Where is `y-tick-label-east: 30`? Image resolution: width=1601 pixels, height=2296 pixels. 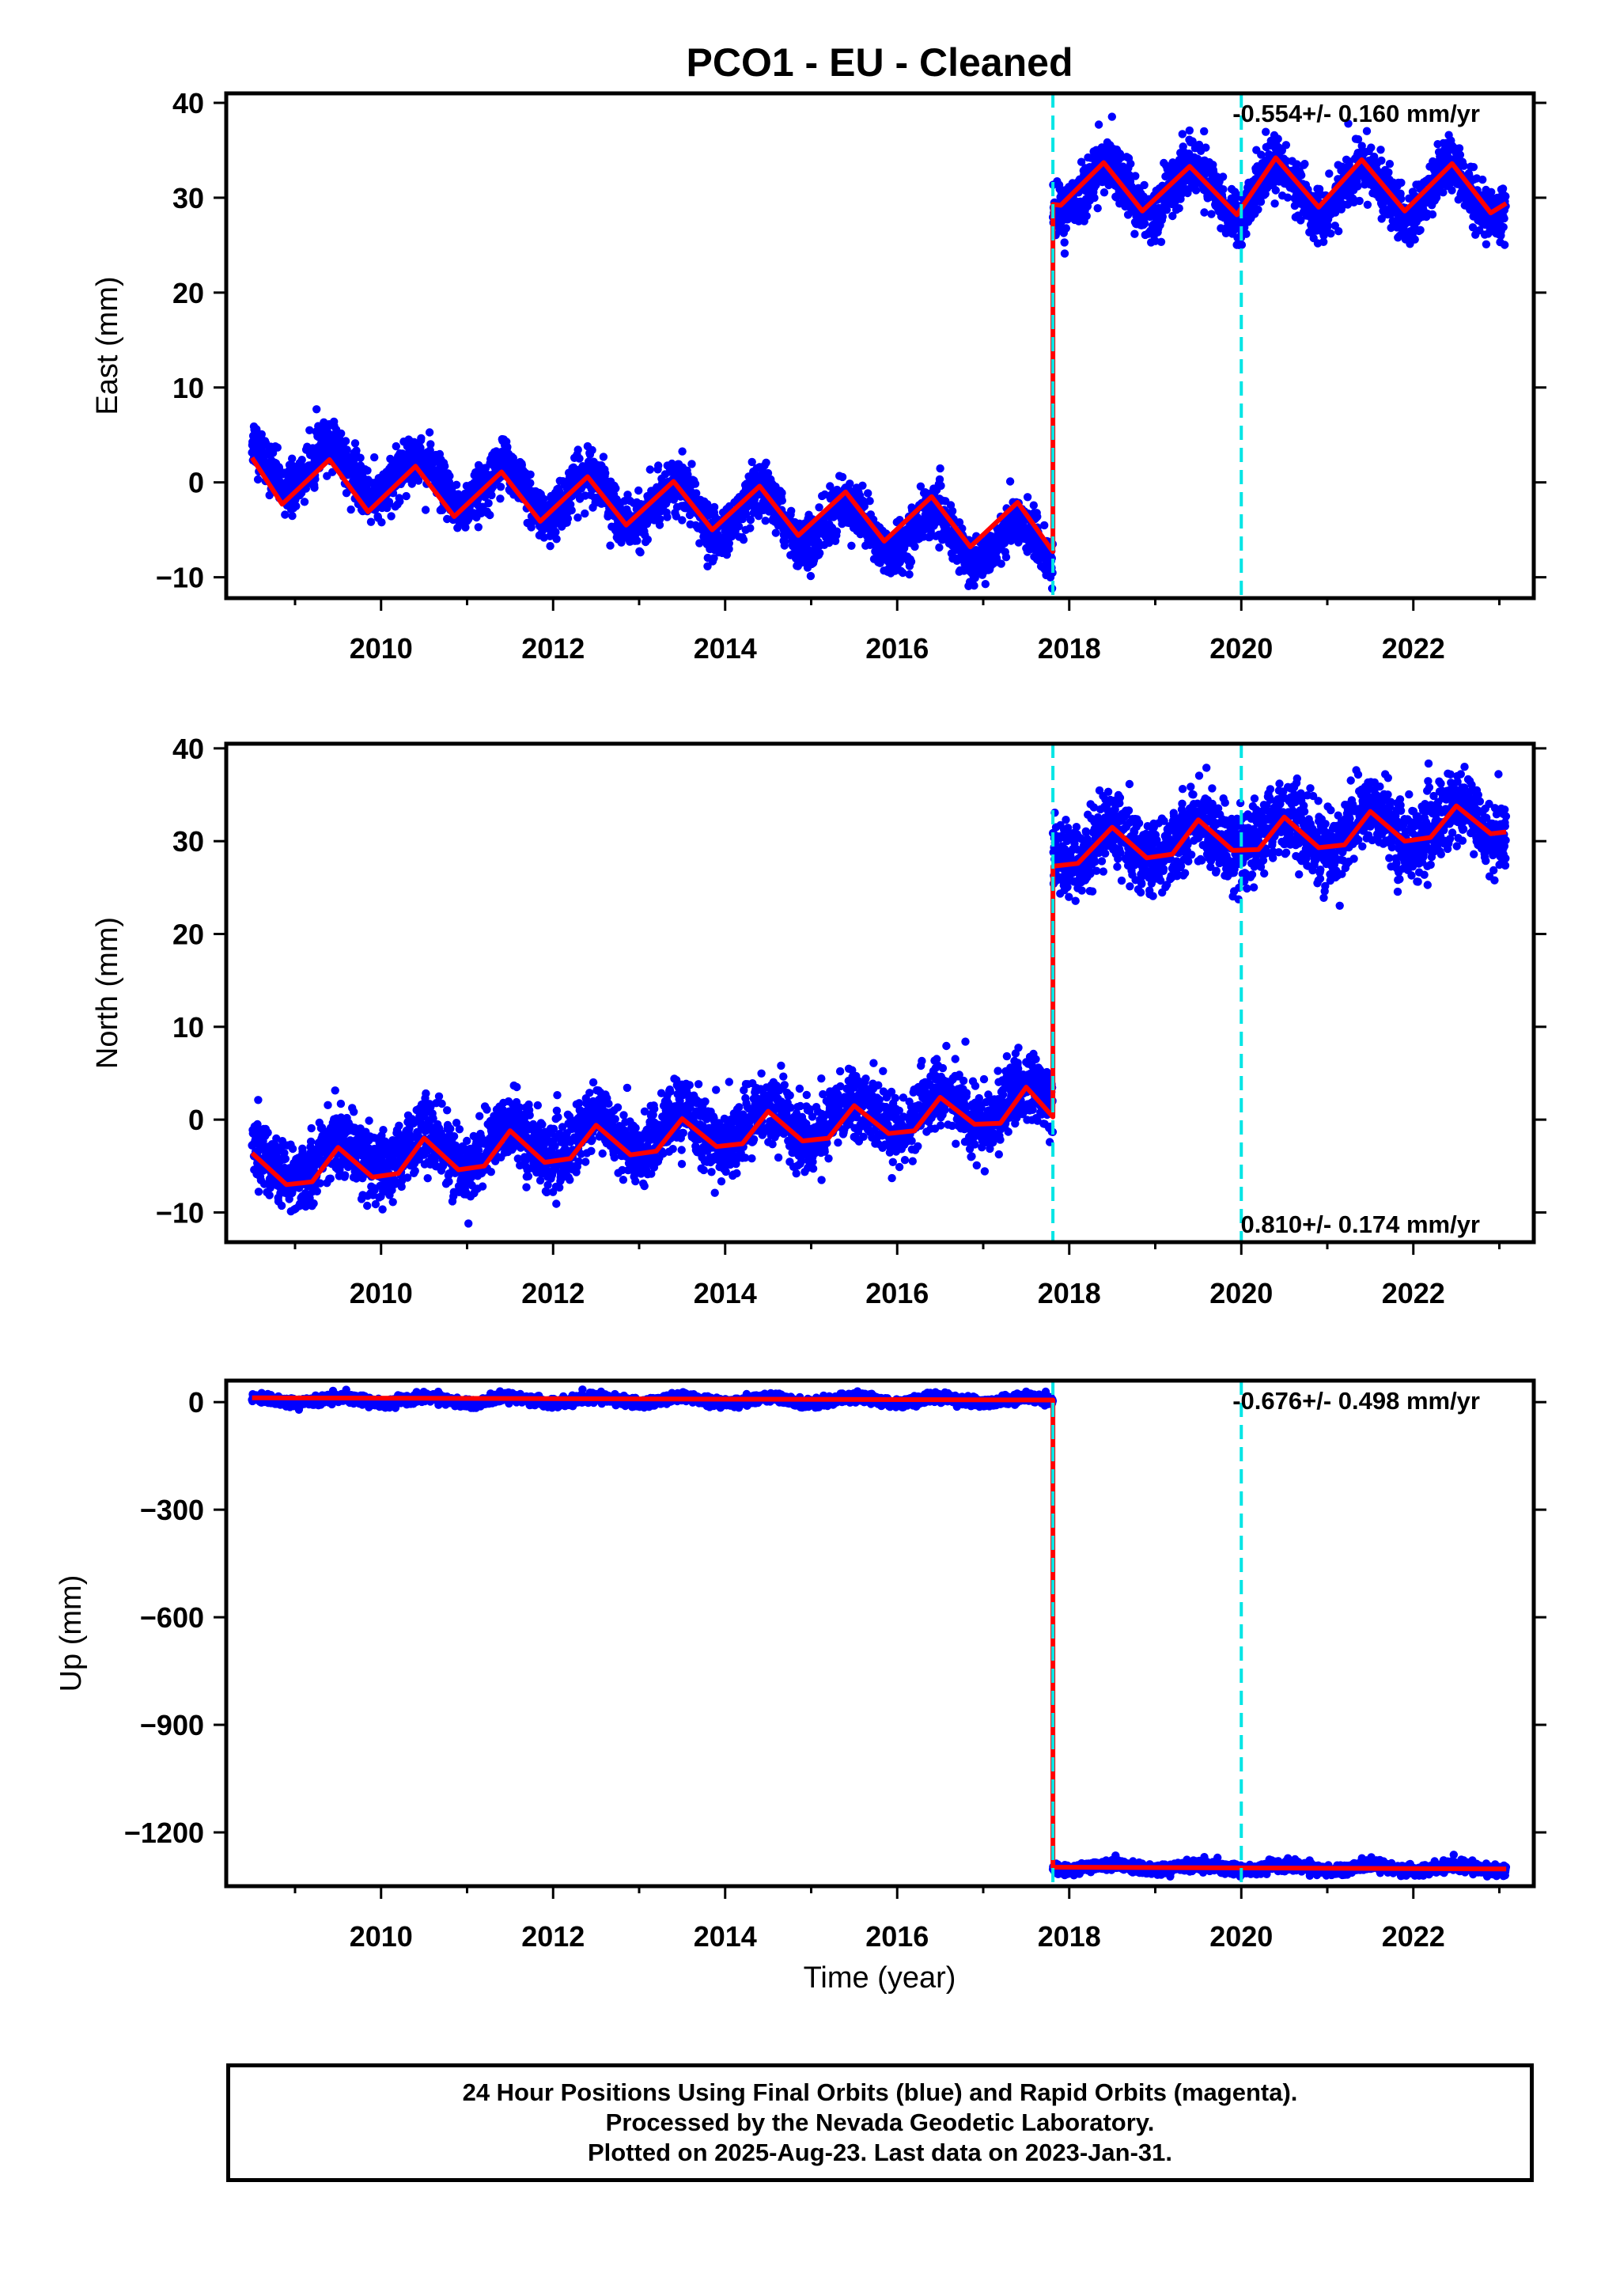 y-tick-label-east: 30 is located at coordinates (188, 198).